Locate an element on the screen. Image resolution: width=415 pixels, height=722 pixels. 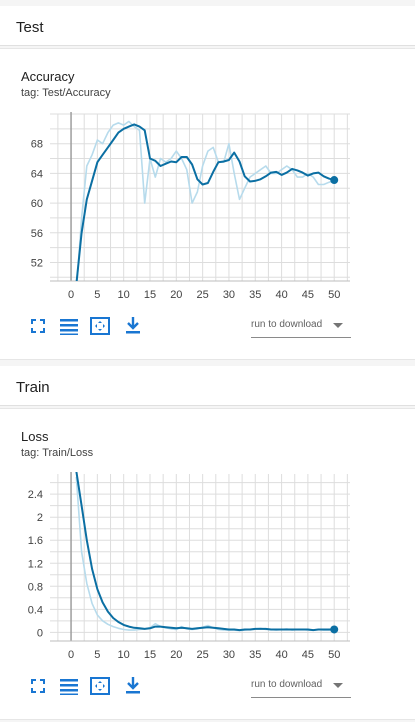
group-header-train: Train is located at coordinates (207, 386).